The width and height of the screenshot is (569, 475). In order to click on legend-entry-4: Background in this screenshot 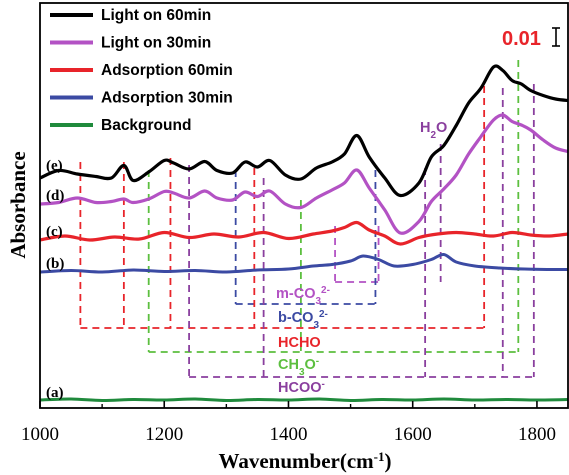, I will do `click(146, 125)`.